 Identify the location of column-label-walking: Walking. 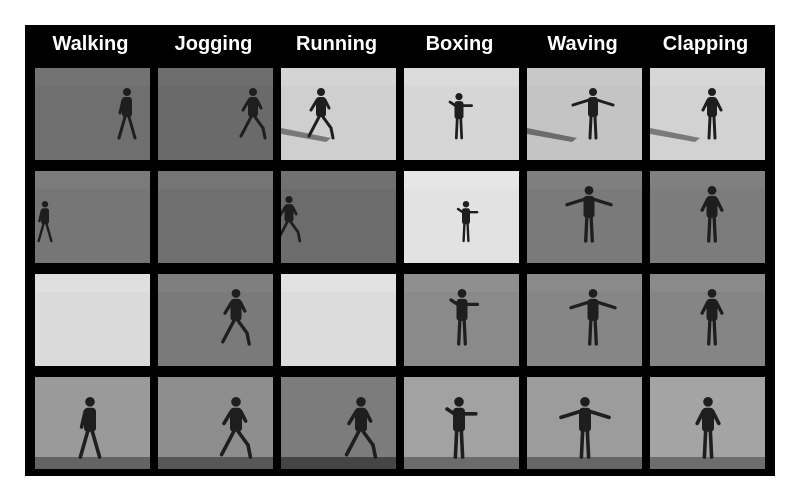
(90, 44).